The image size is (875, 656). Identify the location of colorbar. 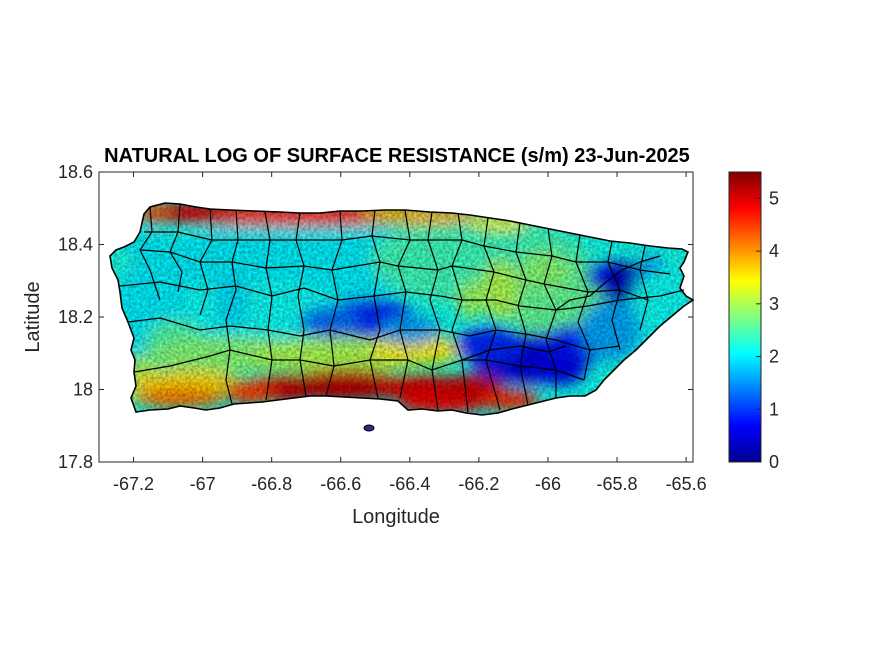
(745, 317).